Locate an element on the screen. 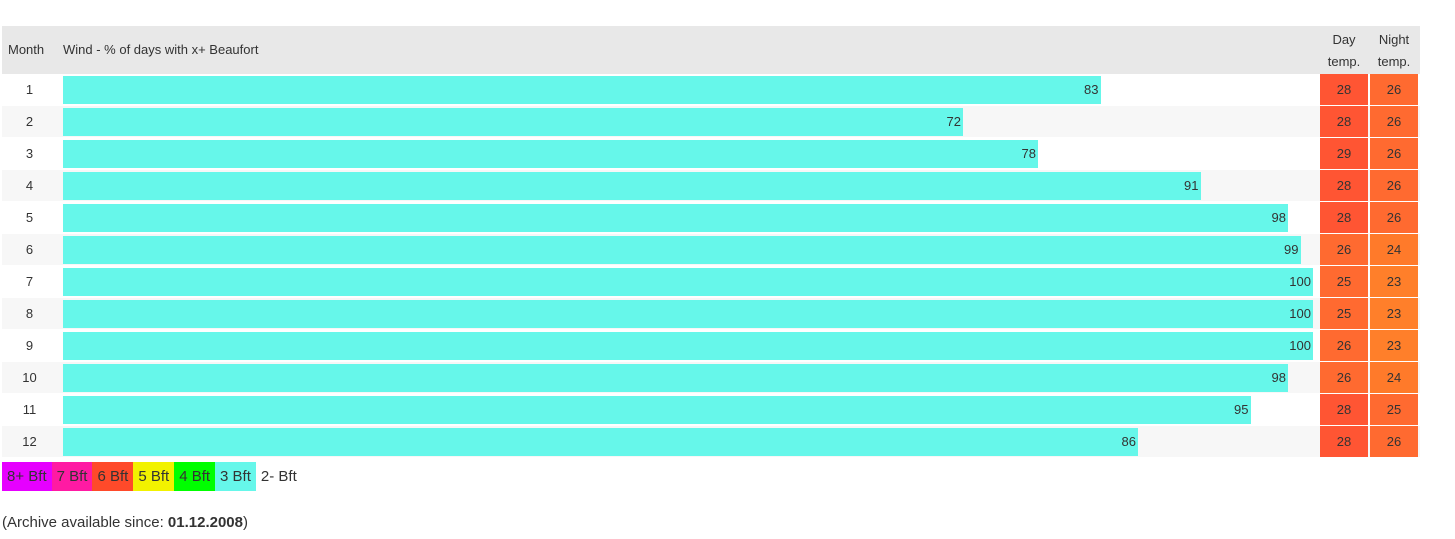 This screenshot has width=1455, height=539. wind-bar: 1009790463 is located at coordinates (688, 346).